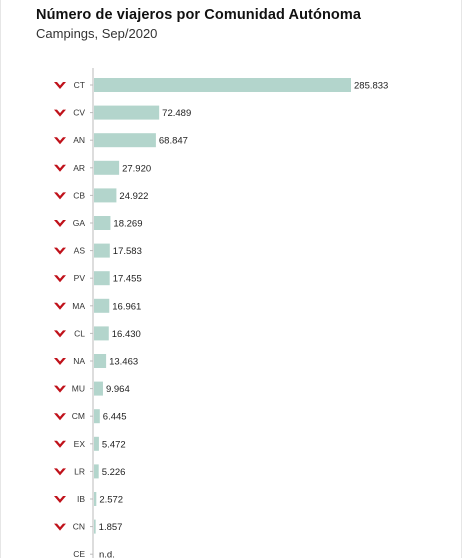 The height and width of the screenshot is (558, 465). Describe the element at coordinates (97, 33) in the screenshot. I see `chart-subtitle: Campings, Sep/2020` at that location.